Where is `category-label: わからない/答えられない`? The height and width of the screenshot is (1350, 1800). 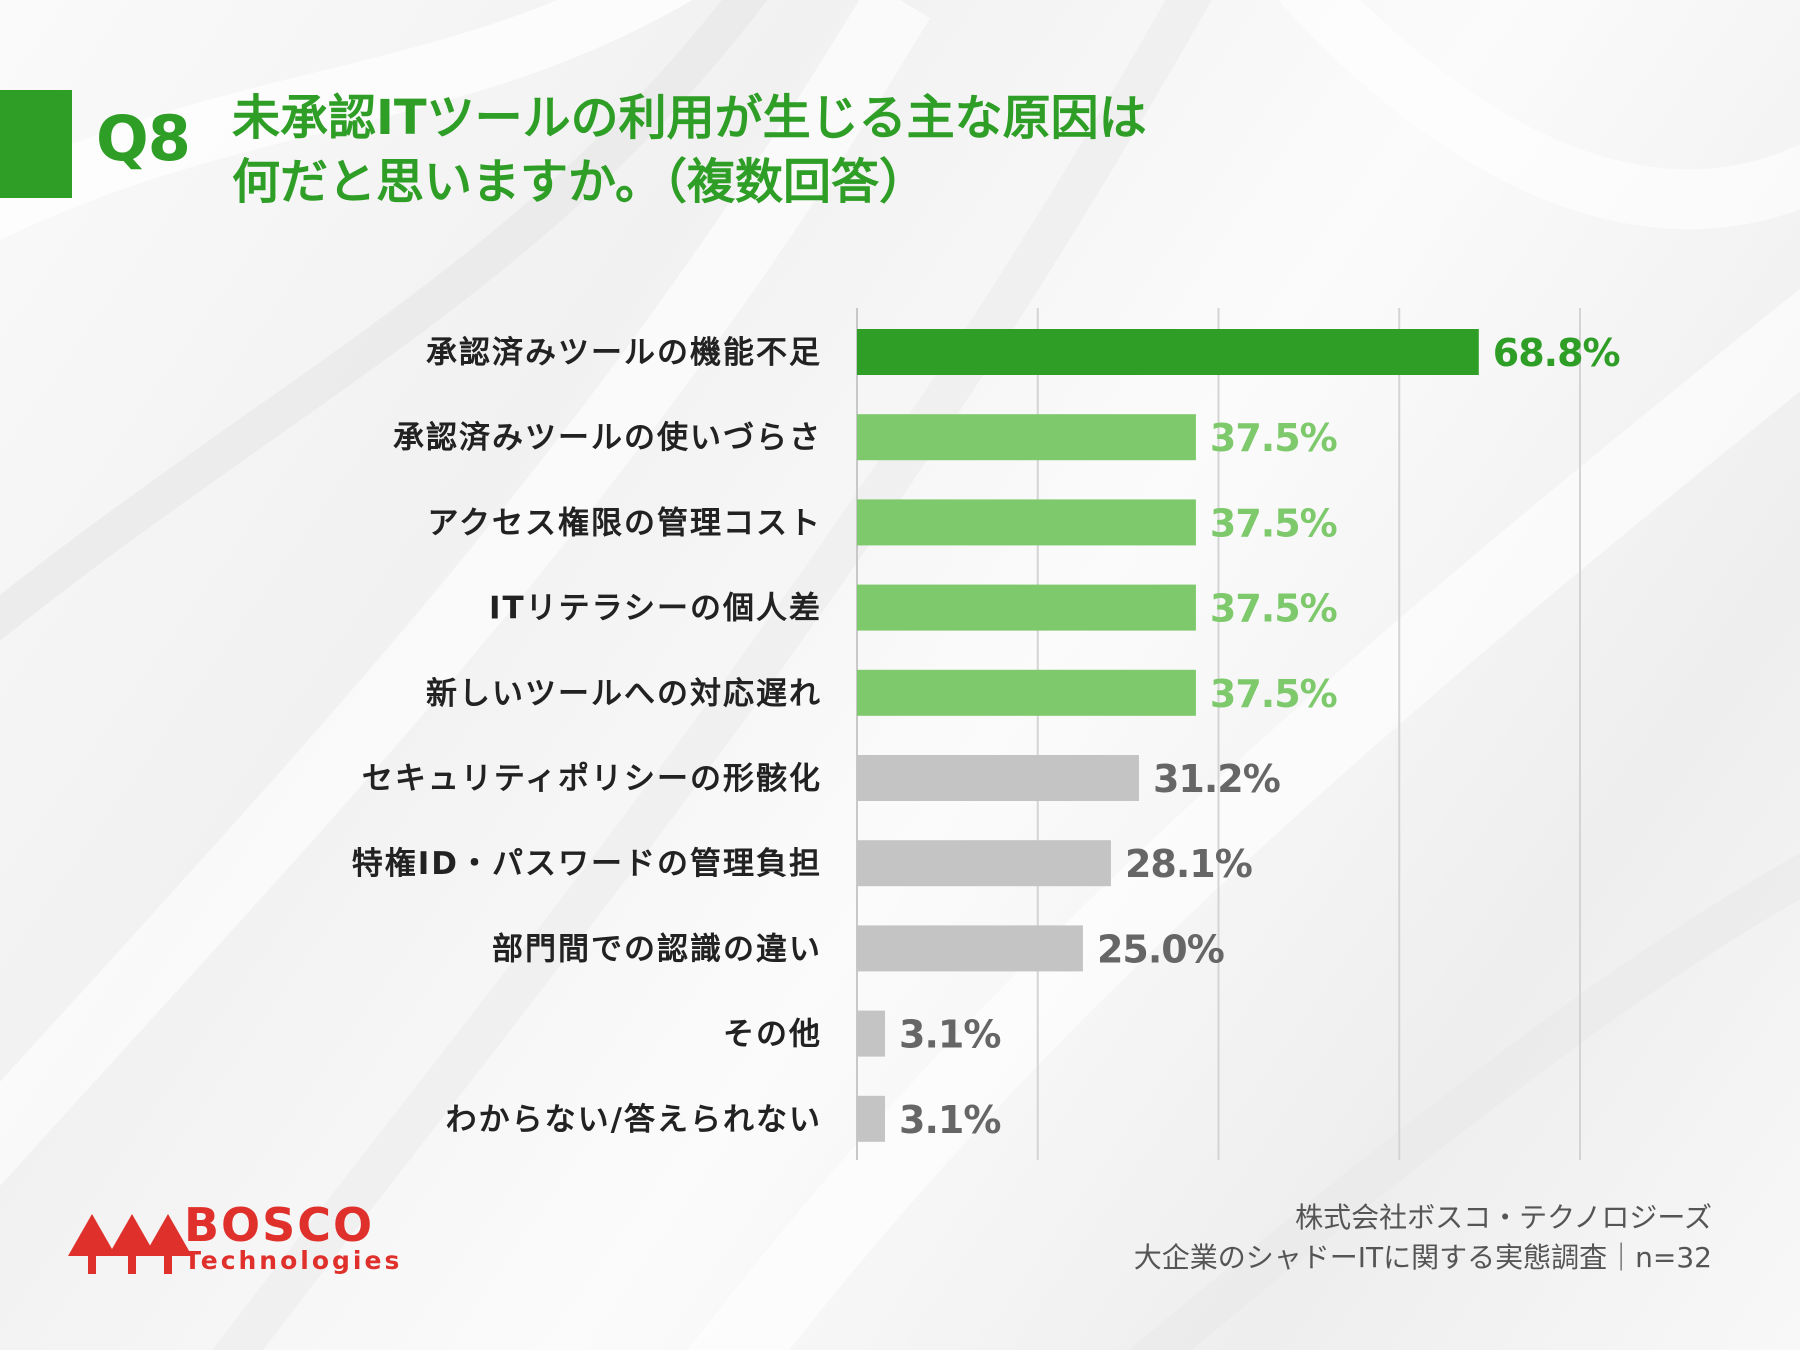
category-label: わからない/答えられない is located at coordinates (634, 1120).